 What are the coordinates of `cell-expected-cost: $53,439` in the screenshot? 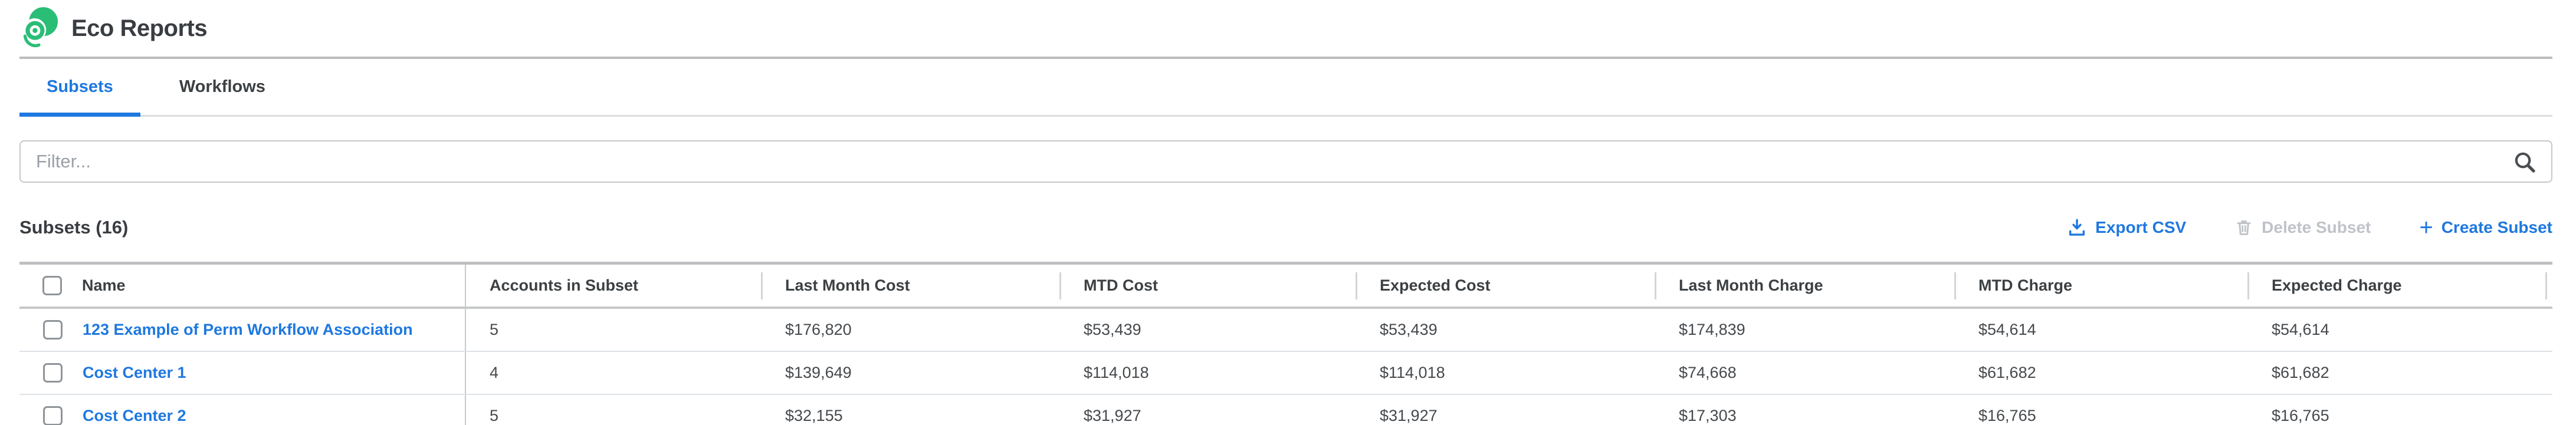 It's located at (1409, 329).